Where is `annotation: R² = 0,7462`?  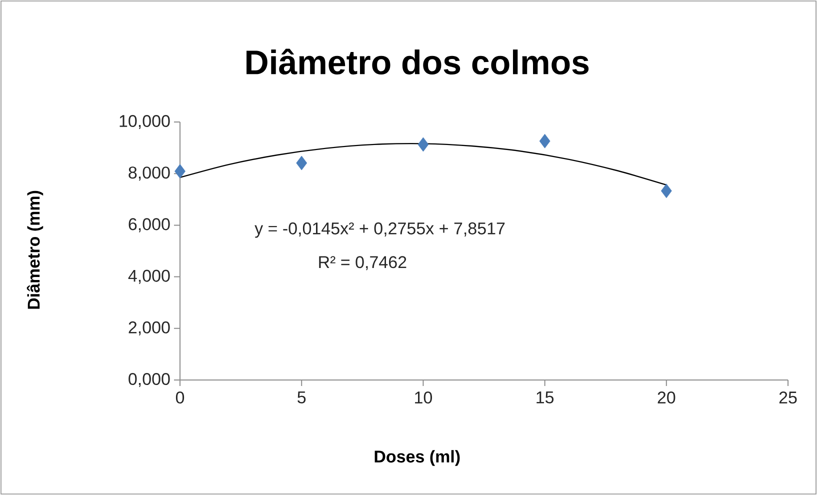
annotation: R² = 0,7462 is located at coordinates (362, 263).